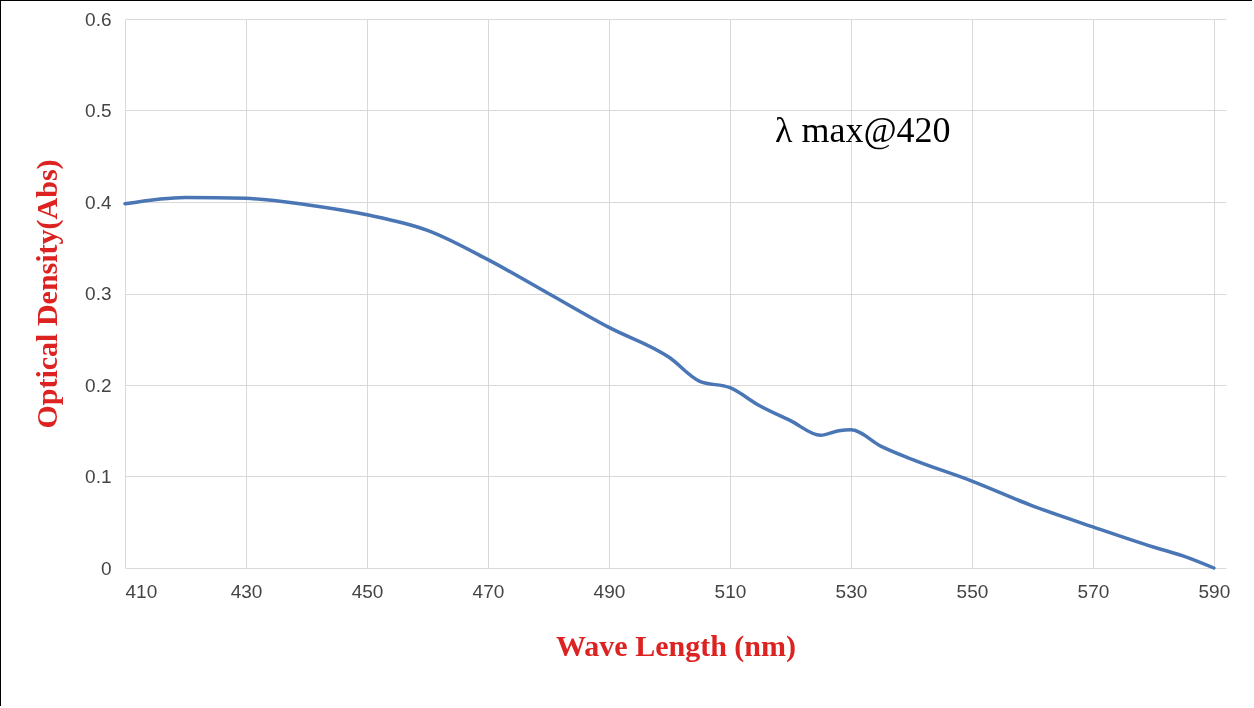 This screenshot has width=1254, height=708. Describe the element at coordinates (851, 591) in the screenshot. I see `x-tick-label: 530` at that location.